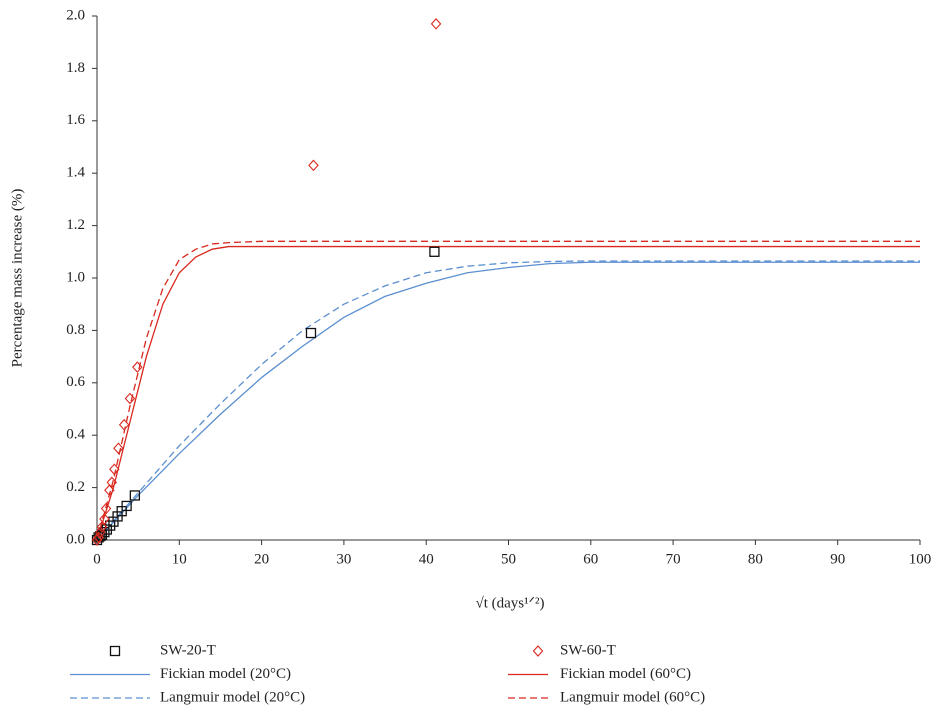  I want to click on x-tick-label: 80, so click(755, 559).